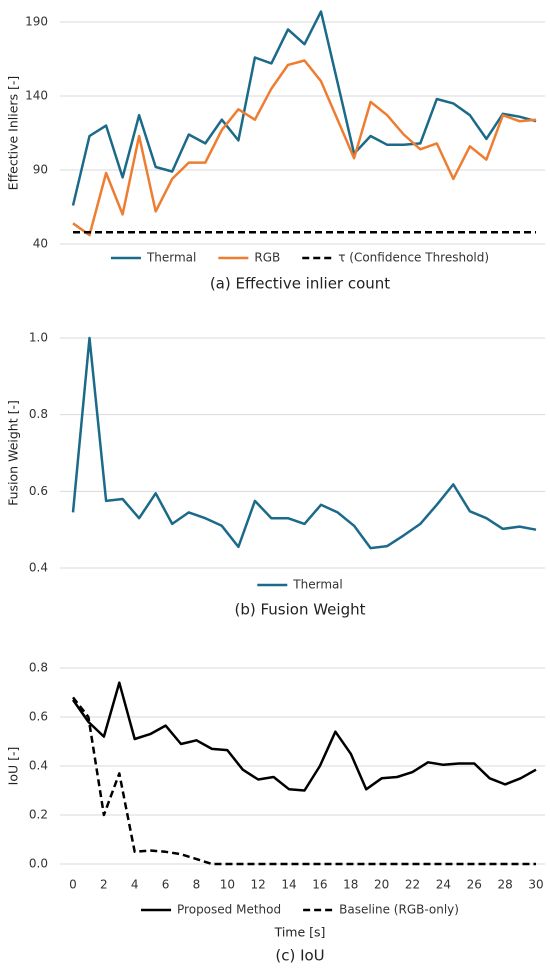  What do you see at coordinates (300, 284) in the screenshot?
I see `chart-title: (a) Effective inlier count` at bounding box center [300, 284].